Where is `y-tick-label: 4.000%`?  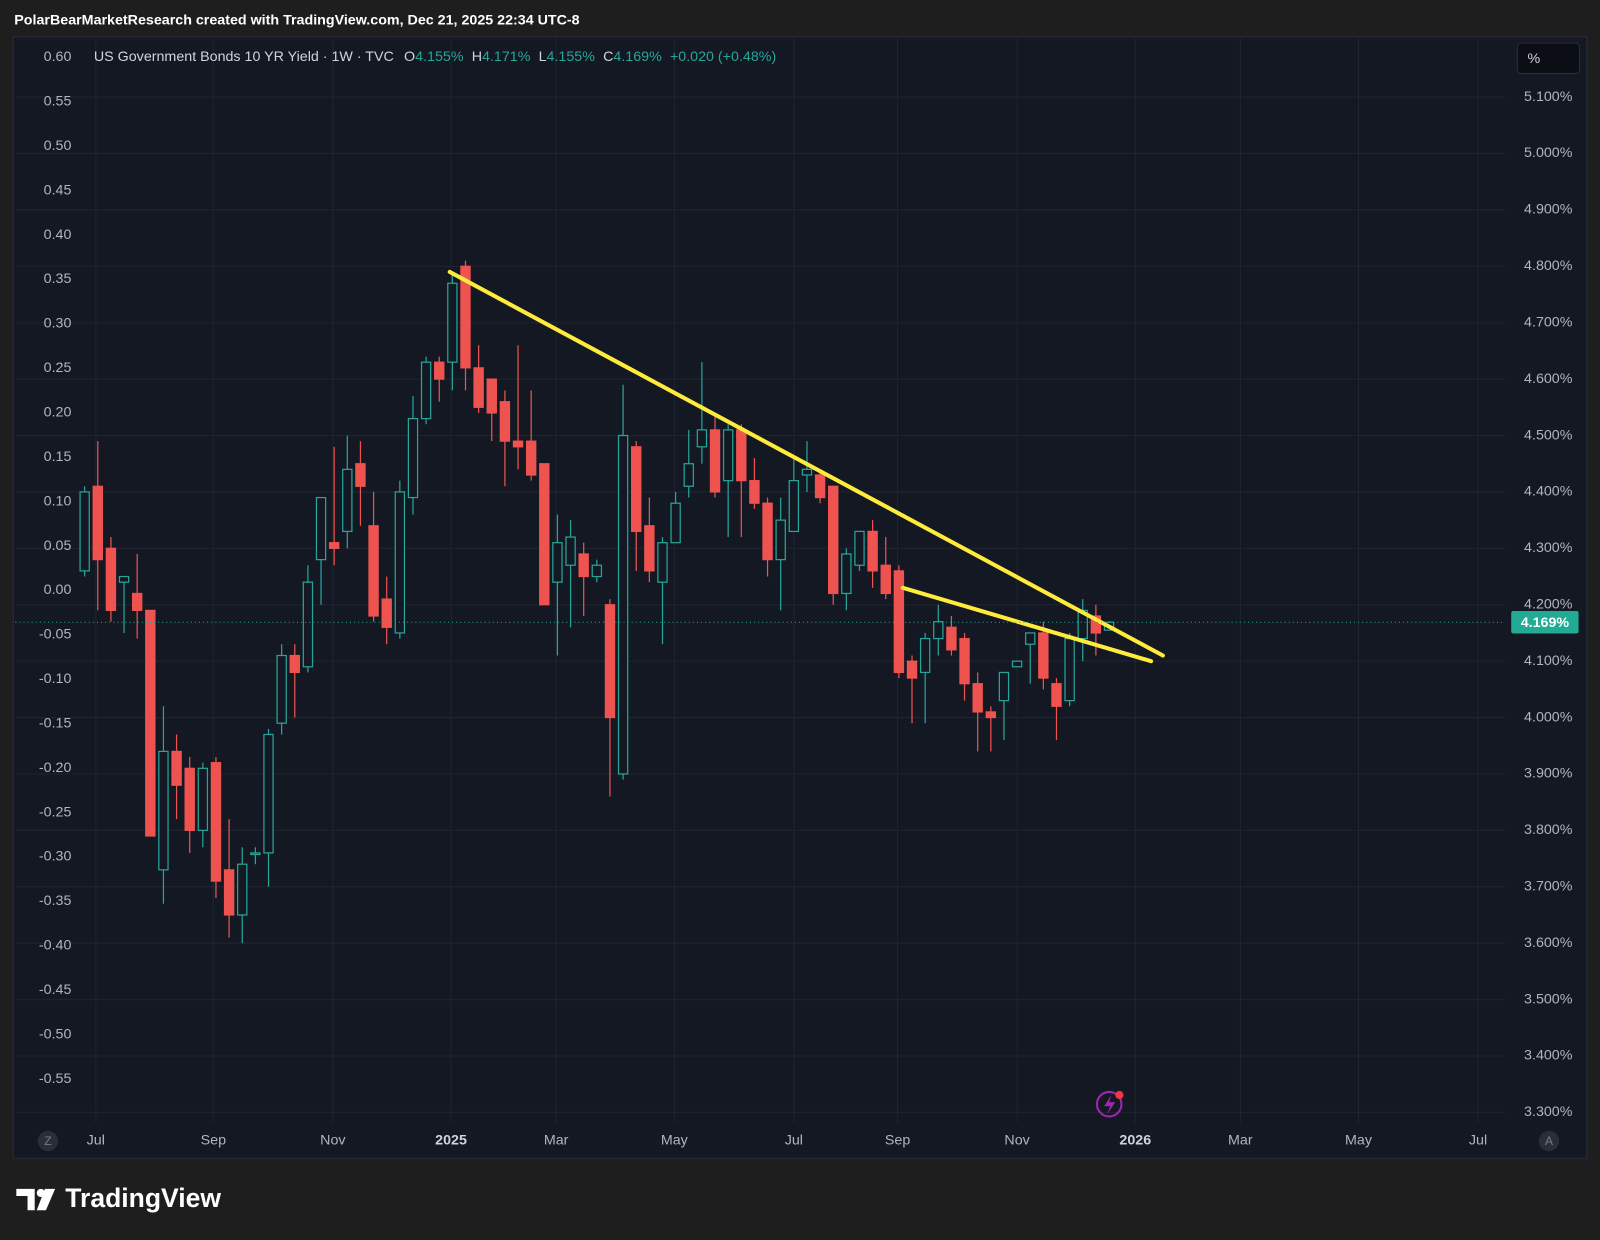
y-tick-label: 4.000% is located at coordinates (1548, 717).